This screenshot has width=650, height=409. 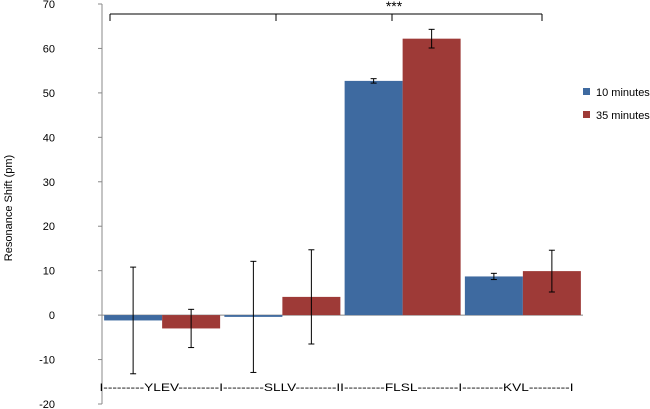 What do you see at coordinates (49, 5) in the screenshot?
I see `y-tick-label: 70` at bounding box center [49, 5].